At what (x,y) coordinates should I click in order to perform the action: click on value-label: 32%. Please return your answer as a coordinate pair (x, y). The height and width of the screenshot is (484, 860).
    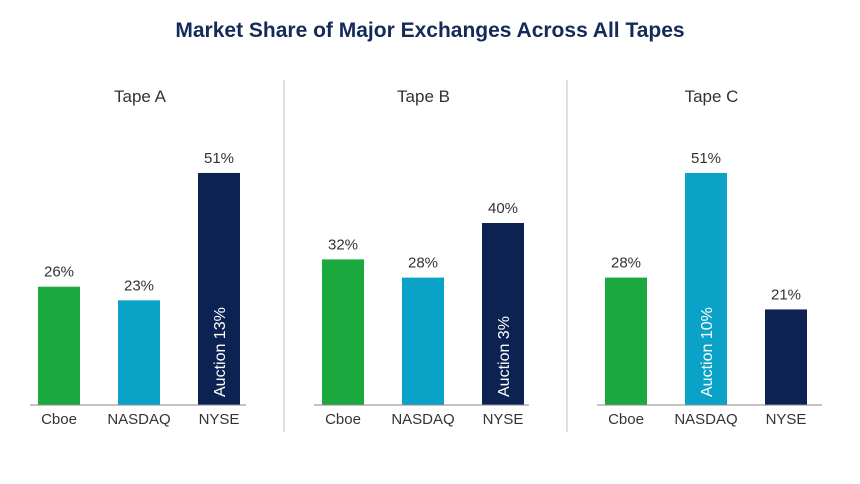
    Looking at the image, I should click on (343, 244).